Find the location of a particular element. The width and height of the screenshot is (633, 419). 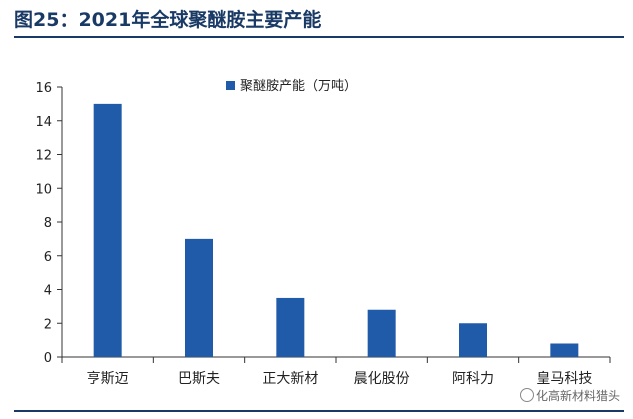

x-tick-label: 晨化股份 is located at coordinates (382, 379).